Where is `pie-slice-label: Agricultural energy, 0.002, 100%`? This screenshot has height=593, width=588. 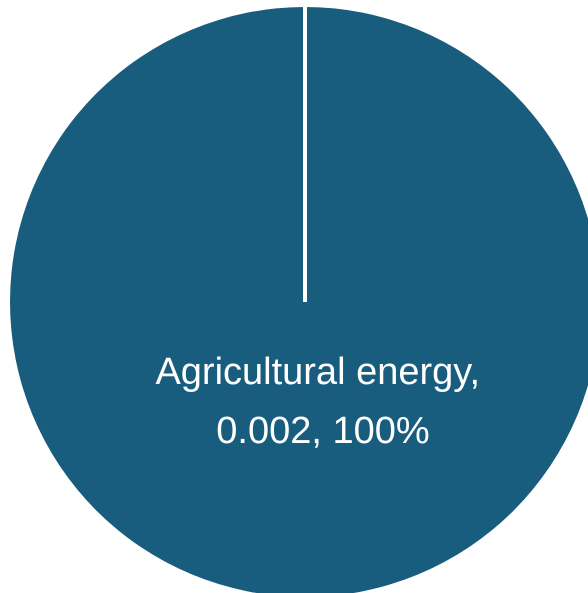
pie-slice-label: Agricultural energy, 0.002, 100% is located at coordinates (322, 401).